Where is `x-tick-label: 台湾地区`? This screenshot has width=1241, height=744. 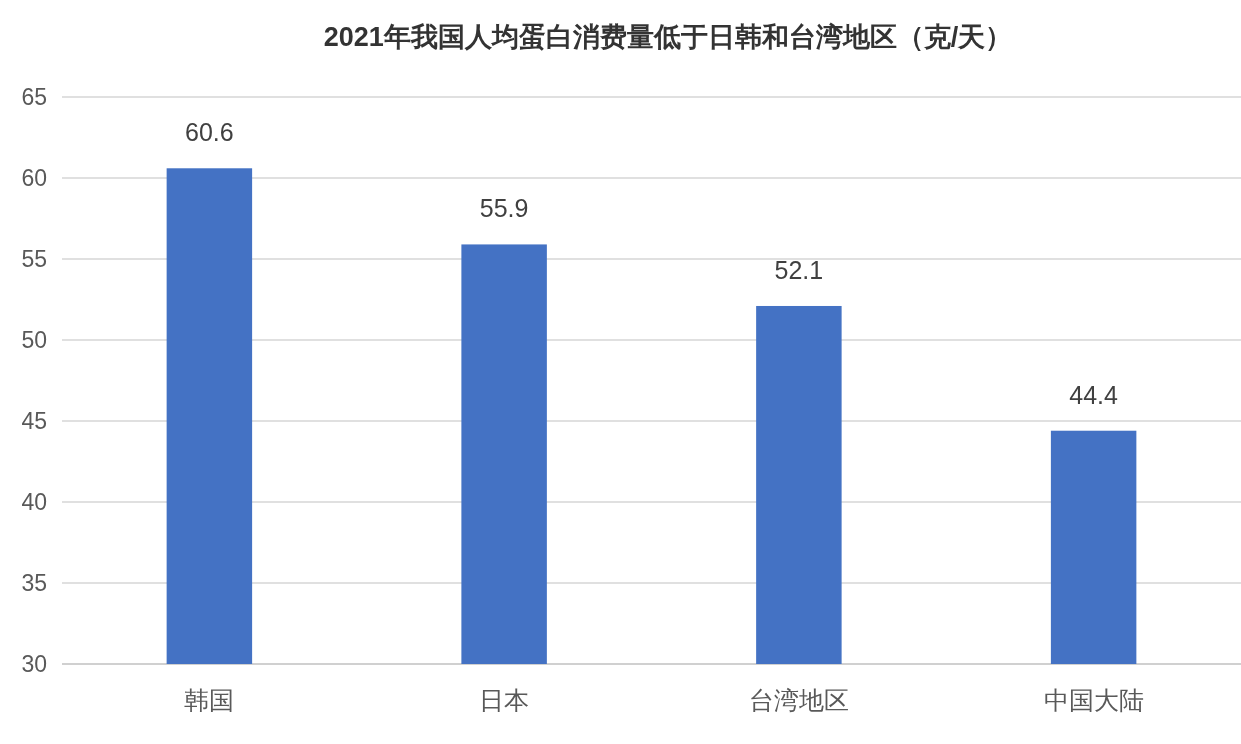 x-tick-label: 台湾地区 is located at coordinates (798, 700).